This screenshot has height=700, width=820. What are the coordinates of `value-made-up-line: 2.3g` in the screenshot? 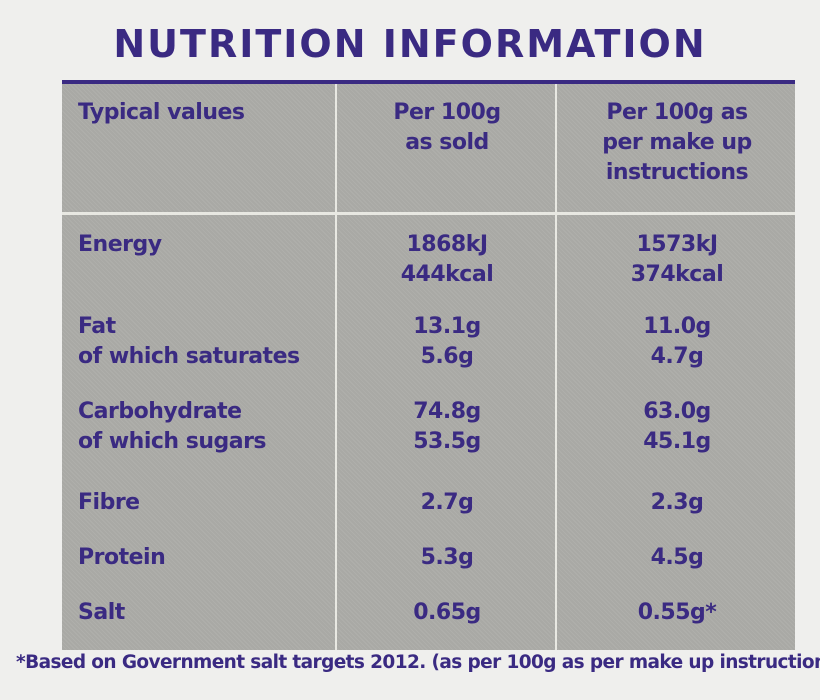 It's located at (677, 502).